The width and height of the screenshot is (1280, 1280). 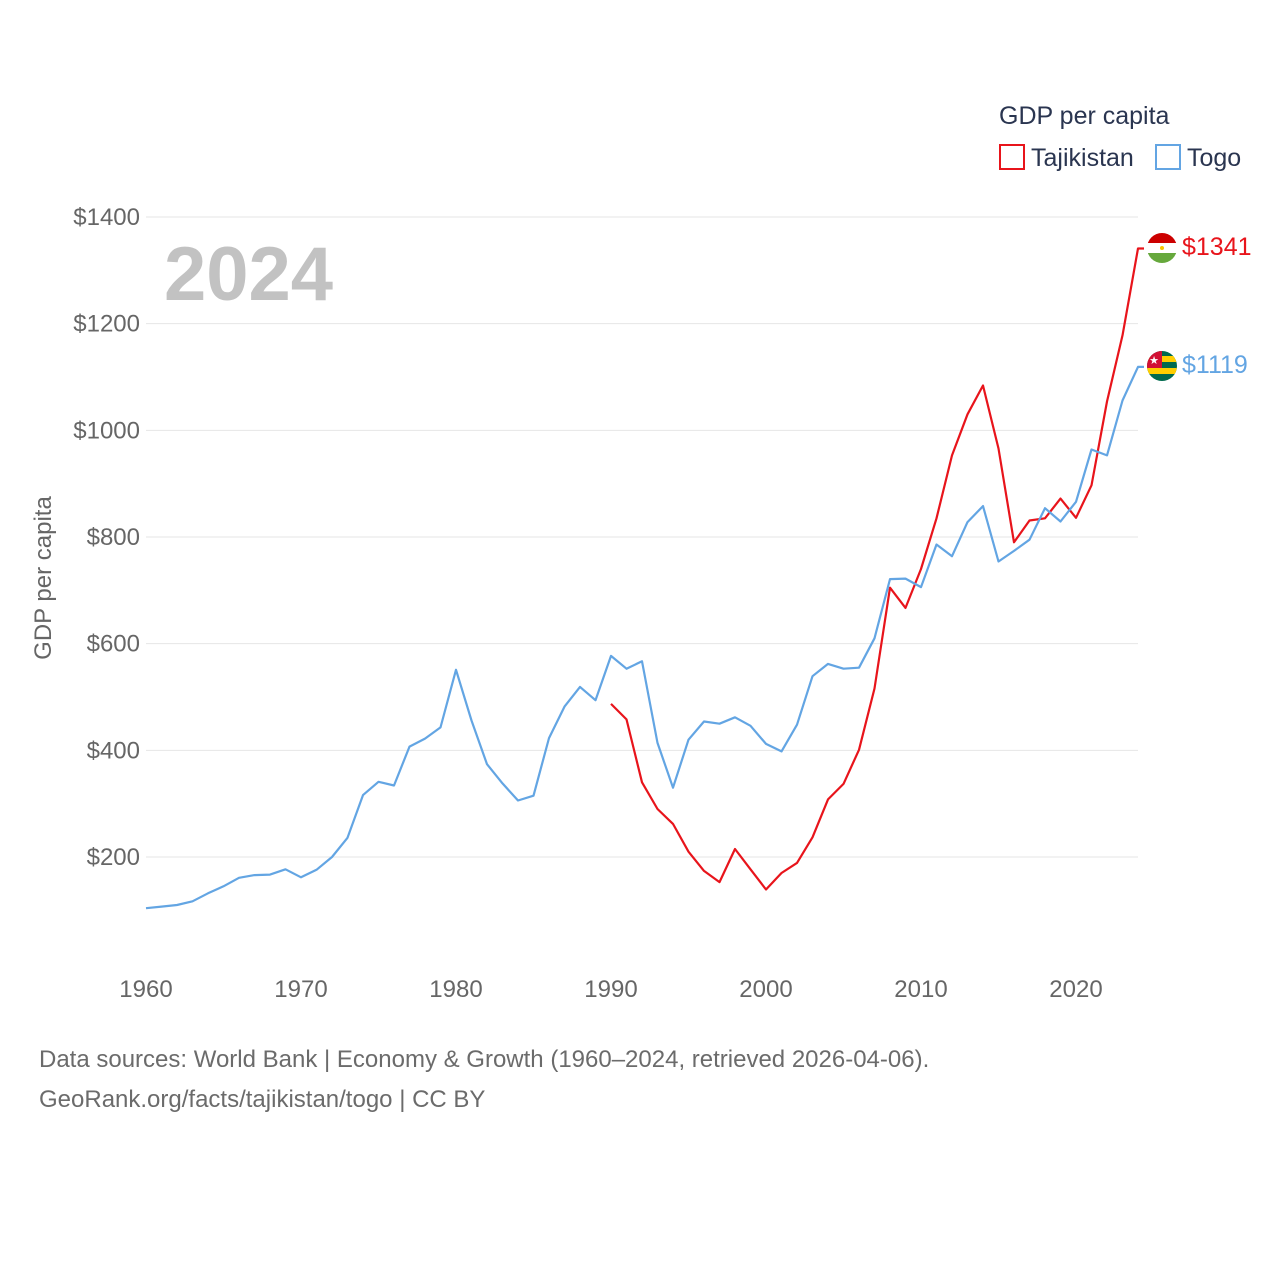 I want to click on x-tick-label: 1960, so click(x=145, y=989).